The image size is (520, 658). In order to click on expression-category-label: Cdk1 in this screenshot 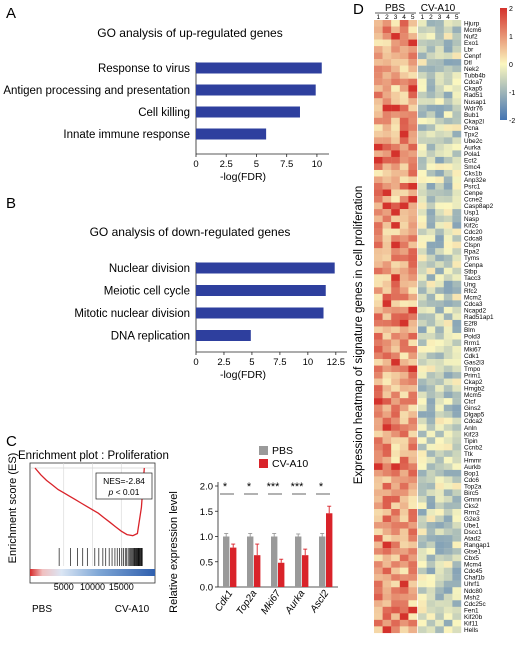, I will do `click(224, 600)`.